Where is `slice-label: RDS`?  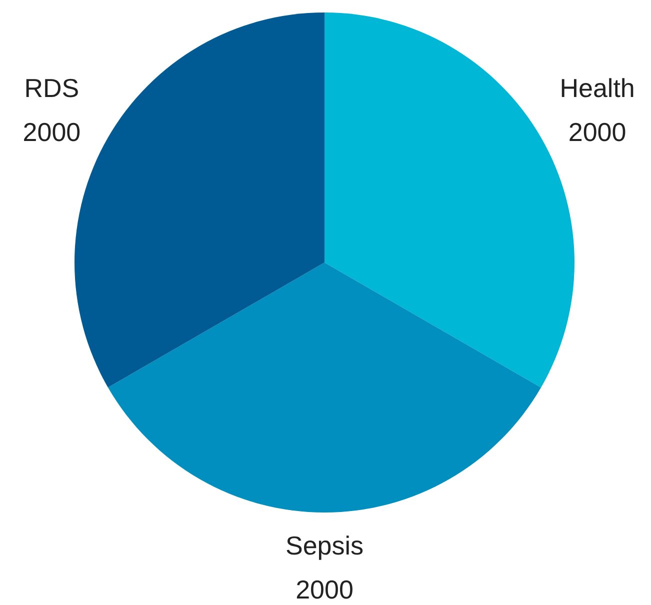
slice-label: RDS is located at coordinates (52, 88).